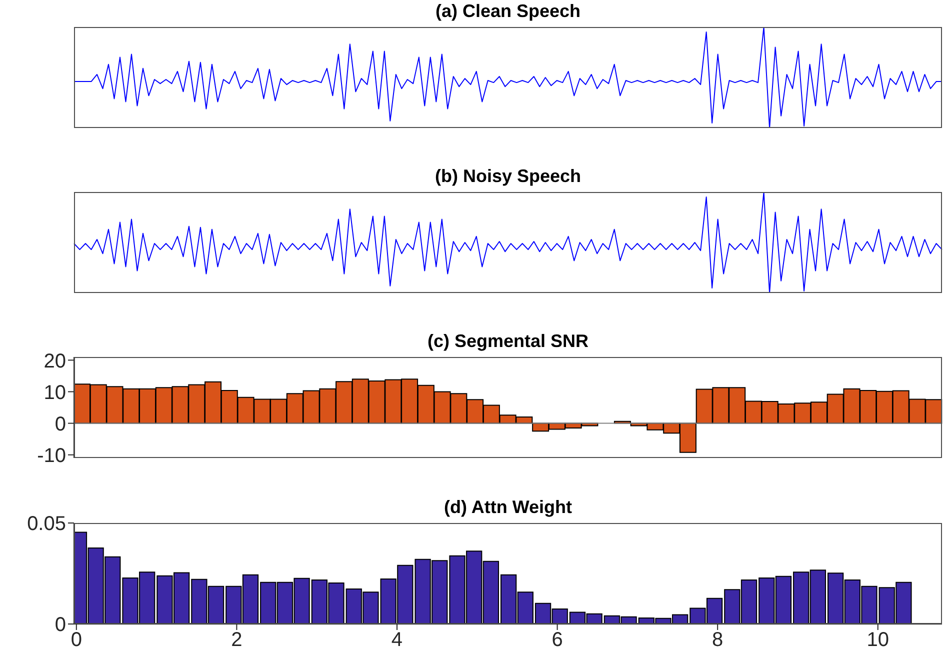  I want to click on y-tick-label: 0.05, so click(46, 524).